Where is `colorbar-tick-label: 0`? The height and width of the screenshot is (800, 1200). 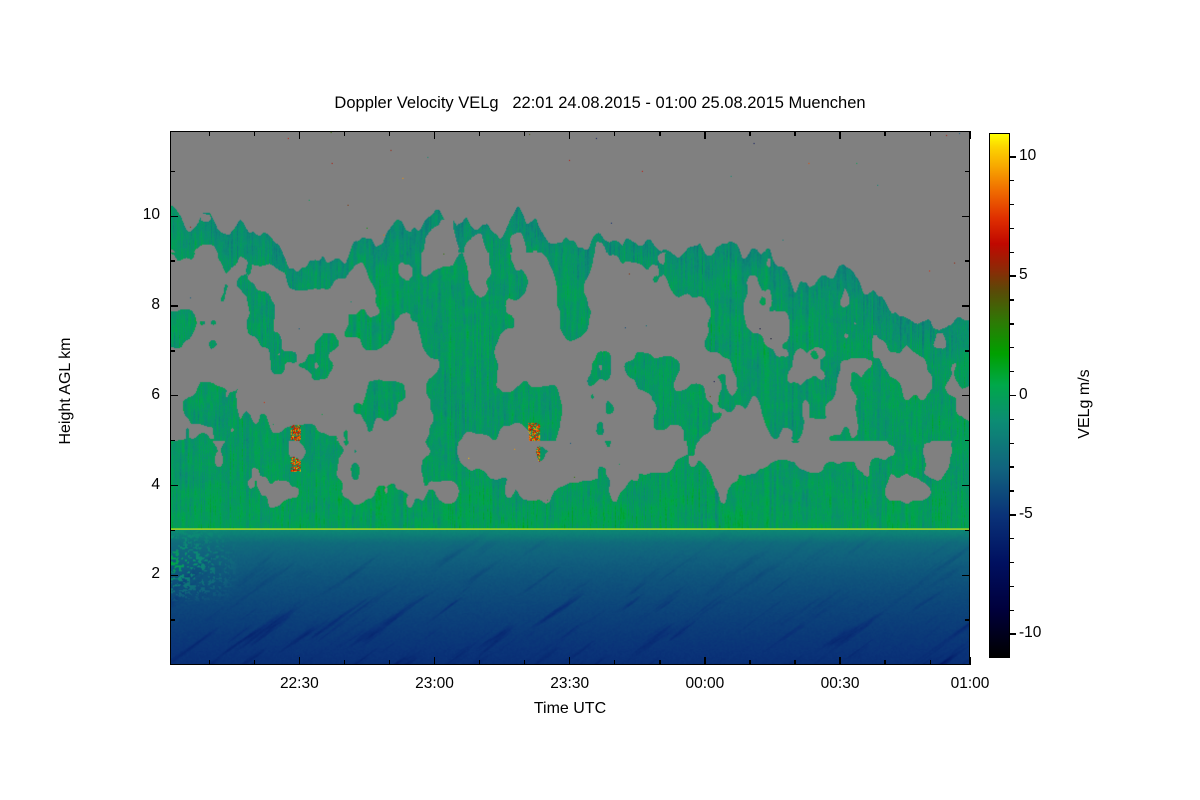 colorbar-tick-label: 0 is located at coordinates (1023, 394).